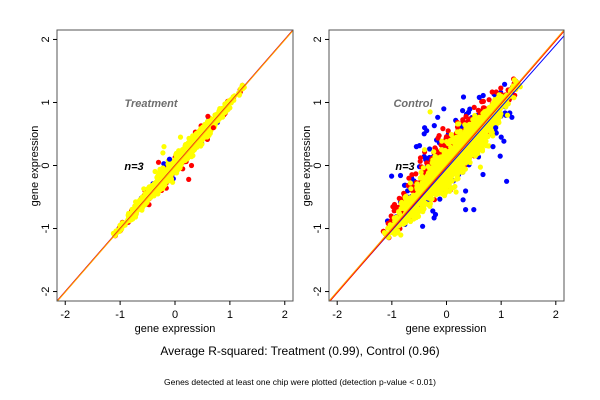 The height and width of the screenshot is (400, 600). Describe the element at coordinates (556, 315) in the screenshot. I see `x-tick-label: 2` at that location.